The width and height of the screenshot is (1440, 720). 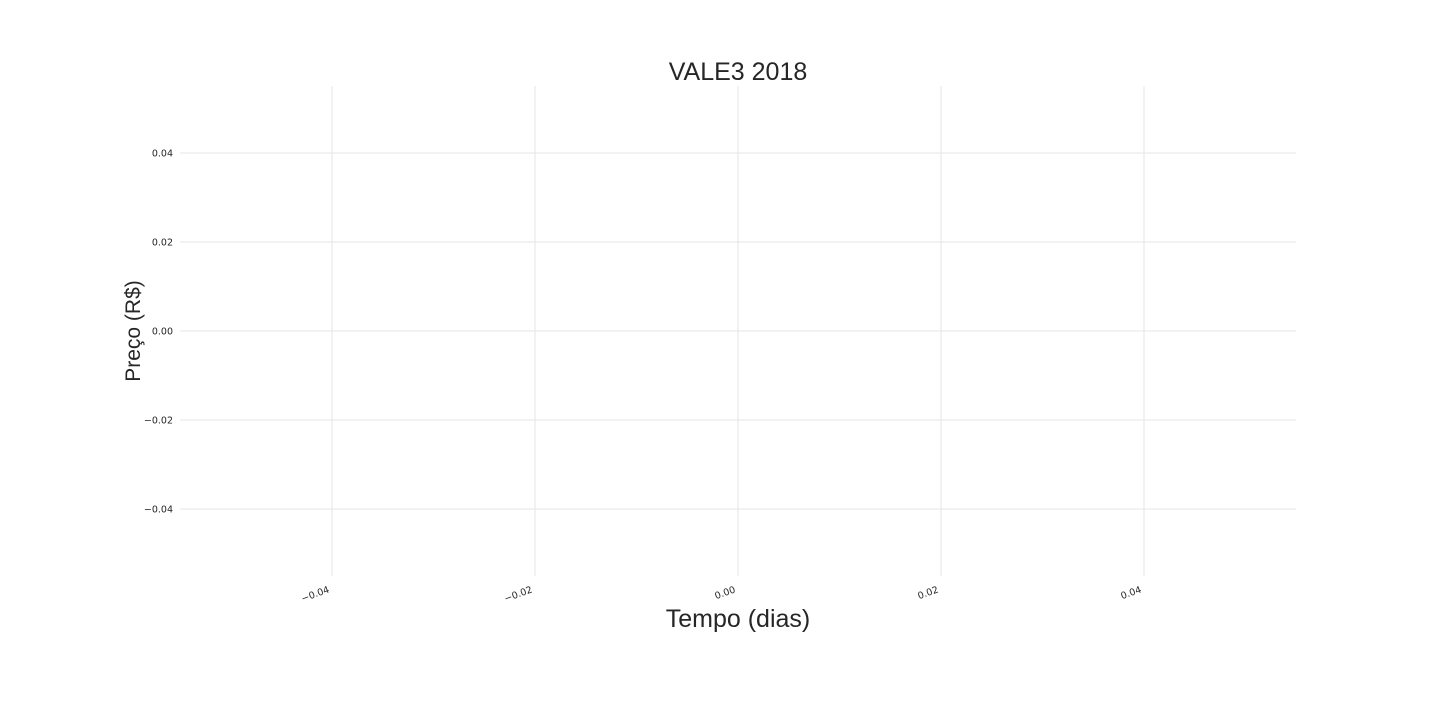 What do you see at coordinates (725, 593) in the screenshot?
I see `x-tick-label: 0.00` at bounding box center [725, 593].